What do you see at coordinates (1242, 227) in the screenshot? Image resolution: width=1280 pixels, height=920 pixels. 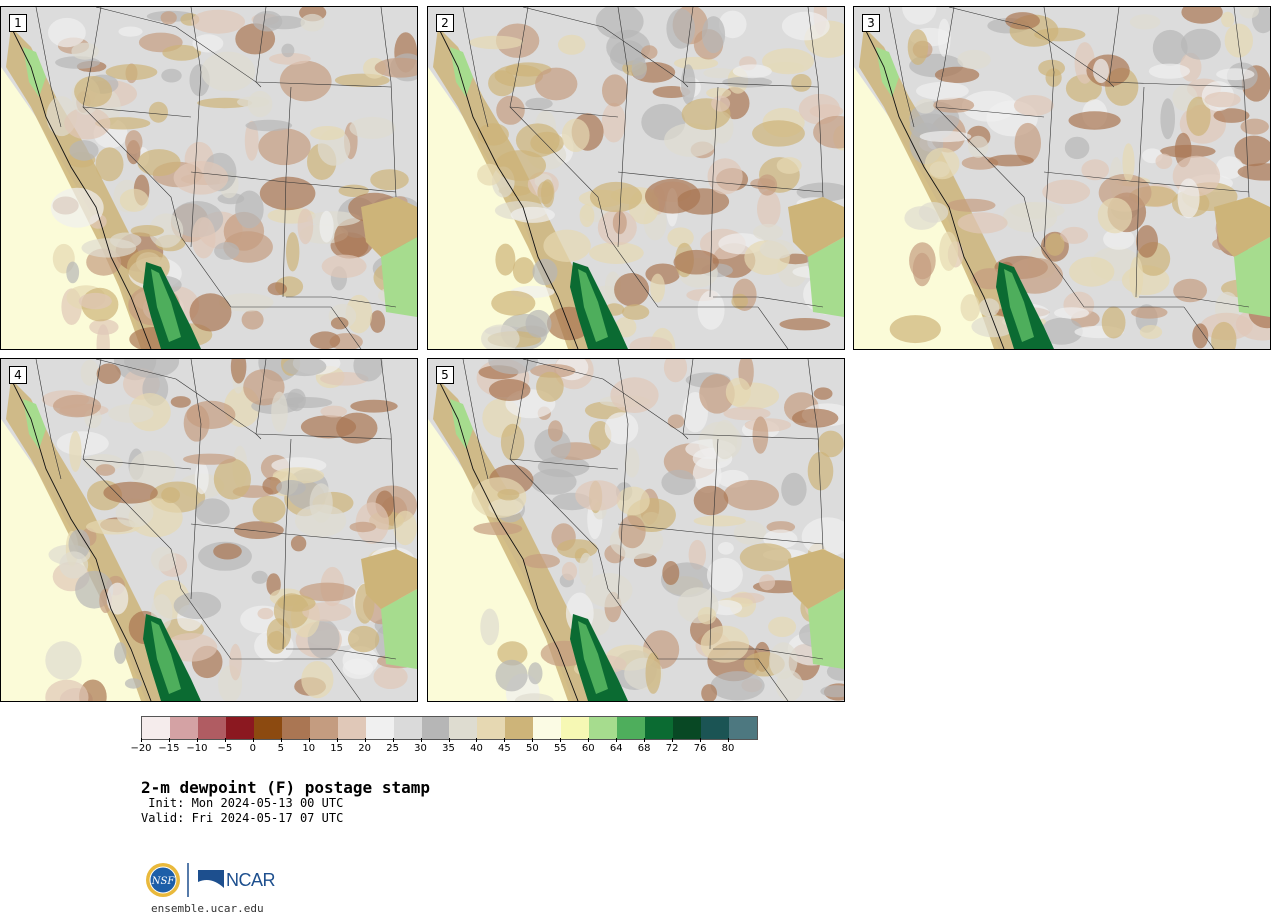 I see `eastern-band` at bounding box center [1242, 227].